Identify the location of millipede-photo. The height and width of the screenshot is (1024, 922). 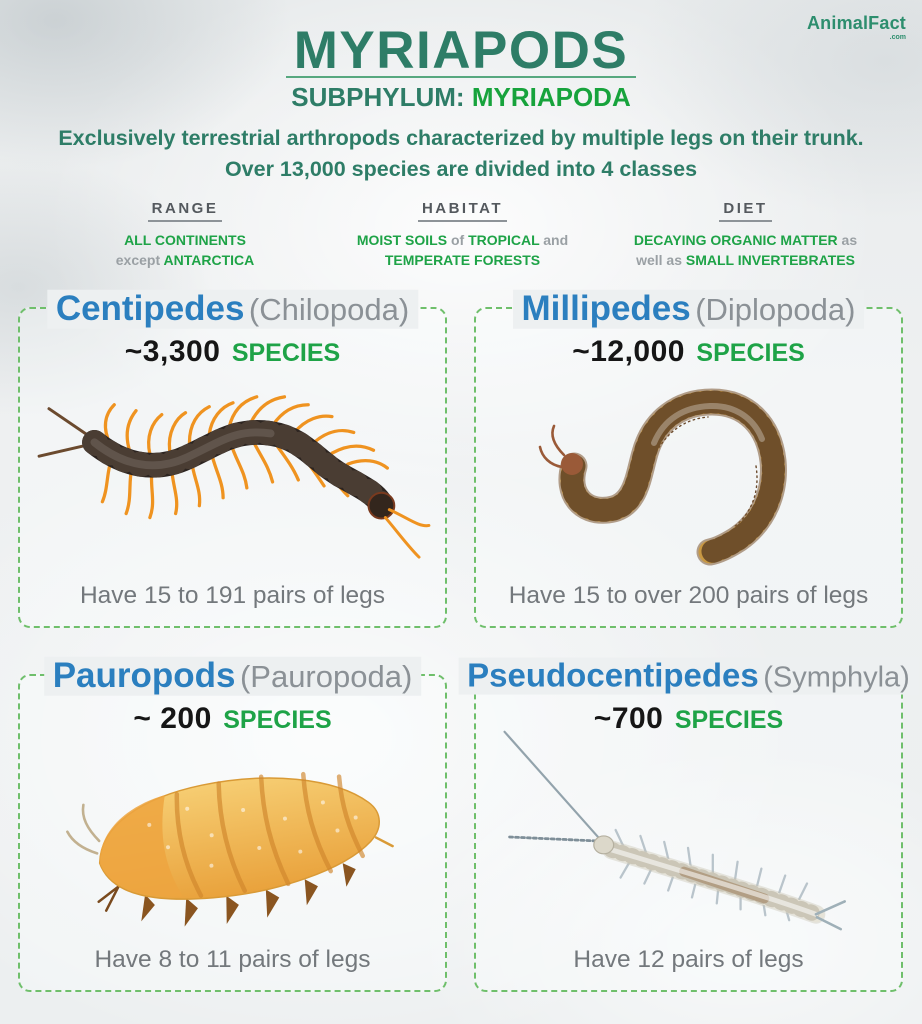
(688, 473).